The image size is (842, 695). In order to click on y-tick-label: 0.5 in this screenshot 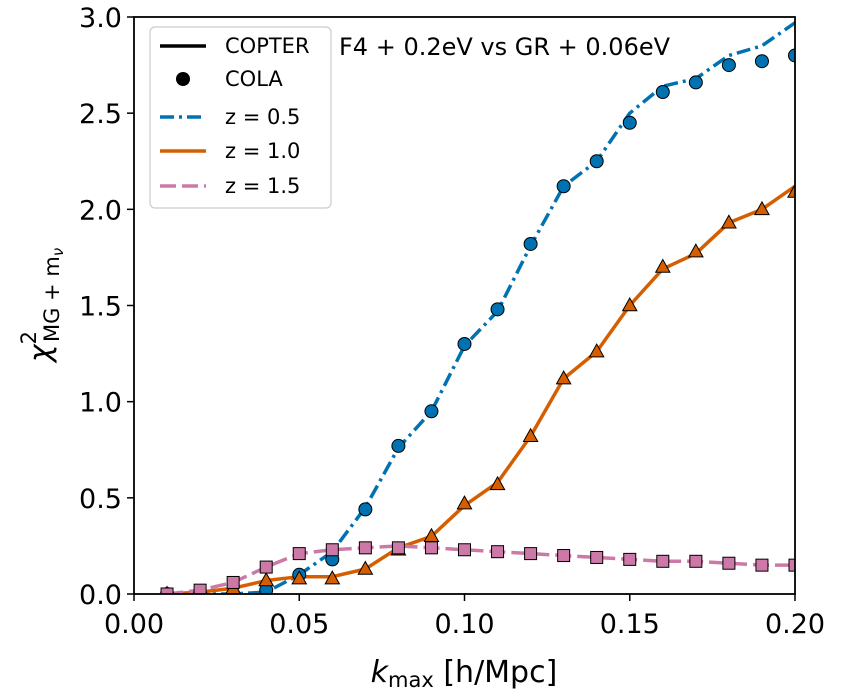, I will do `click(100, 499)`.